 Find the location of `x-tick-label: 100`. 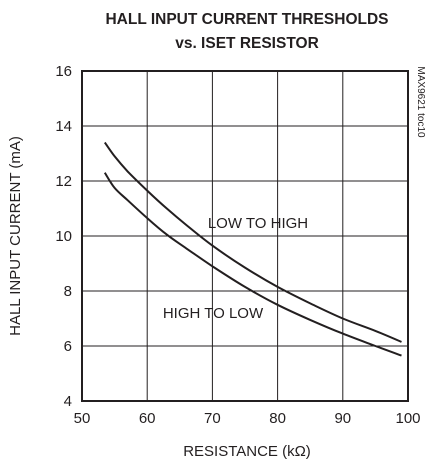

x-tick-label: 100 is located at coordinates (407, 418).